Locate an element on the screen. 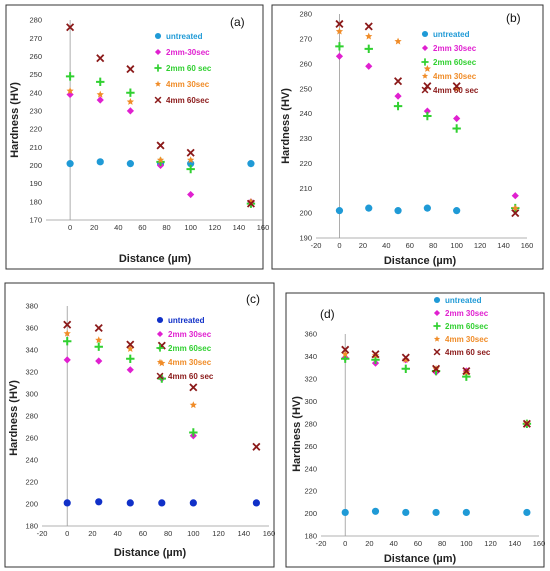 This screenshot has width=550, height=571. y-tick-label: 190 is located at coordinates (305, 238).